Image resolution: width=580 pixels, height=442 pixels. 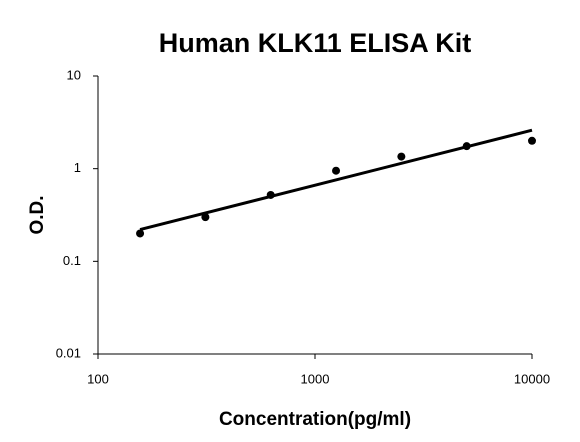 What do you see at coordinates (68, 352) in the screenshot?
I see `y-tick-label: 0.01` at bounding box center [68, 352].